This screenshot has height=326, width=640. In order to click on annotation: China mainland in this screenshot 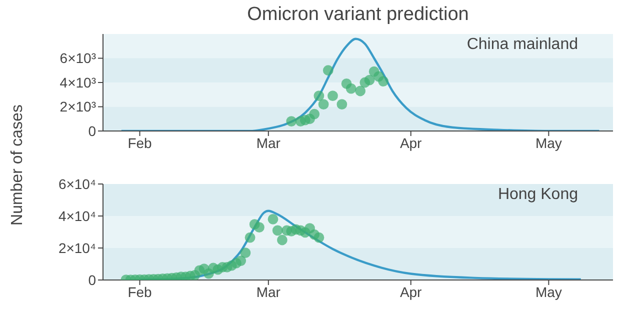, I will do `click(522, 45)`.